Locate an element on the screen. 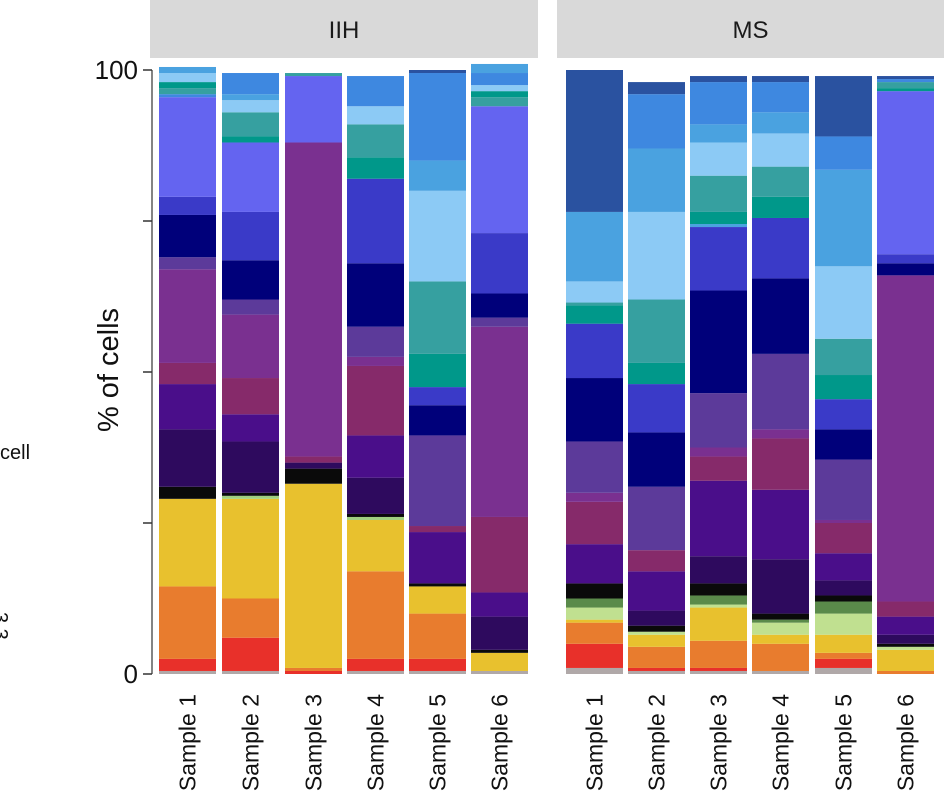 Image resolution: width=944 pixels, height=808 pixels. y-tick-label: 100 is located at coordinates (116, 70).